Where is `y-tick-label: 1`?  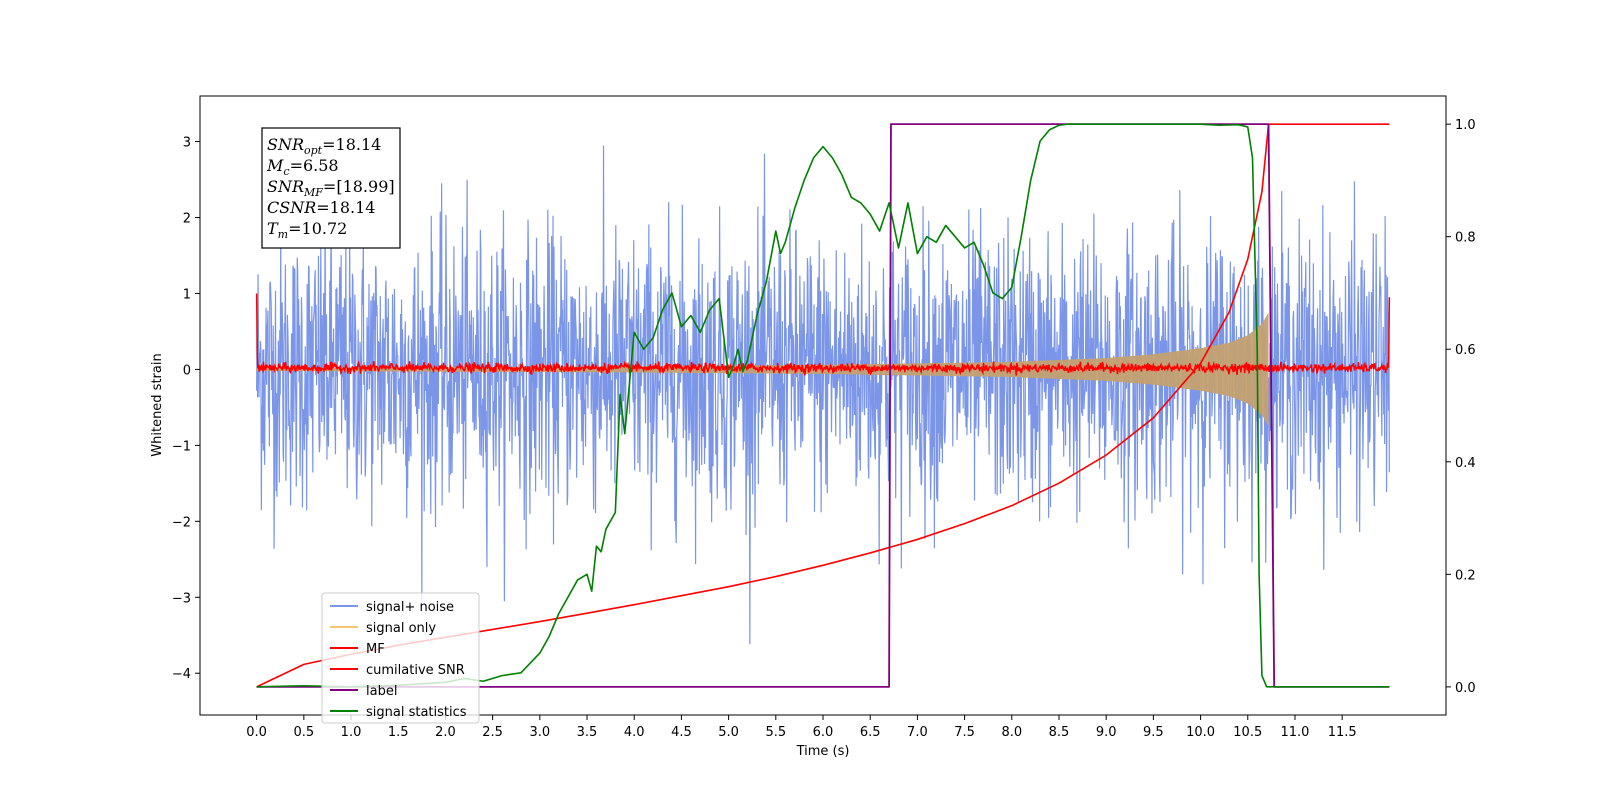 y-tick-label: 1 is located at coordinates (187, 294).